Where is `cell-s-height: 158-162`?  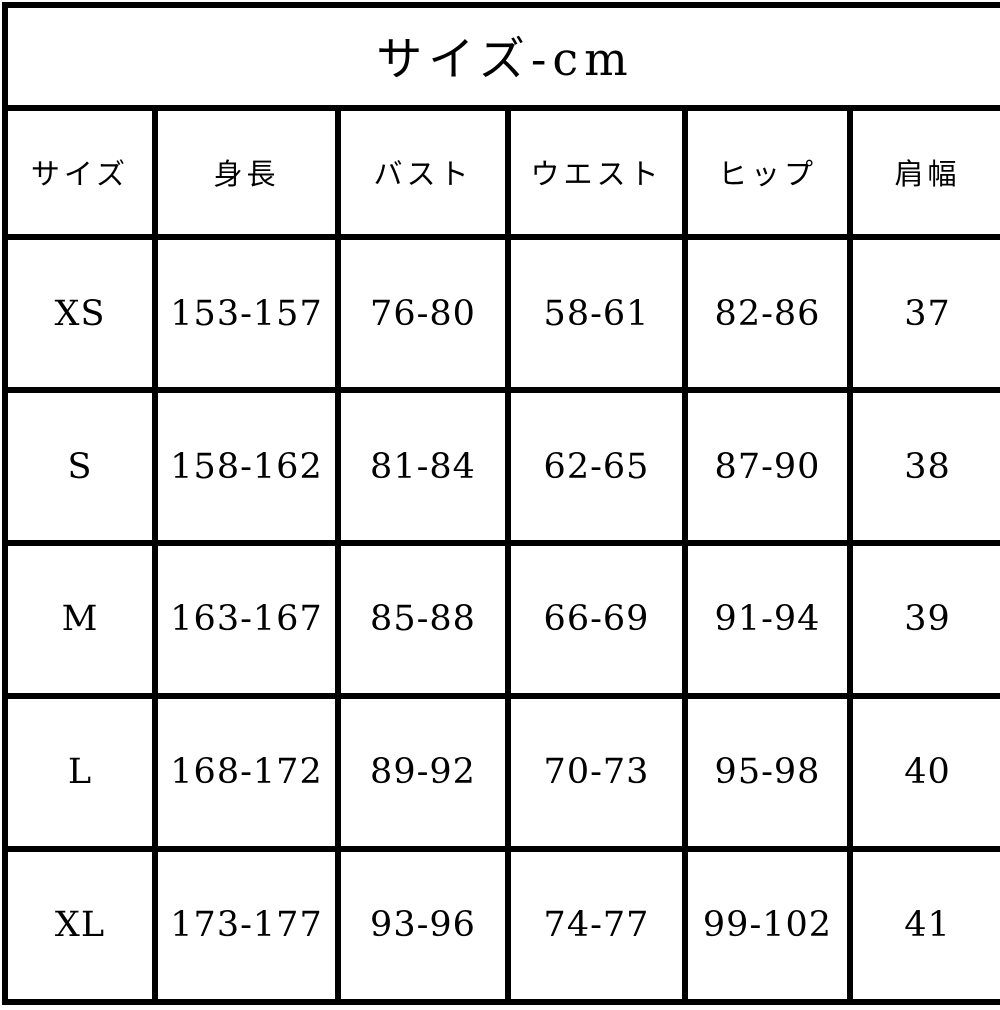
cell-s-height: 158-162 is located at coordinates (246, 466).